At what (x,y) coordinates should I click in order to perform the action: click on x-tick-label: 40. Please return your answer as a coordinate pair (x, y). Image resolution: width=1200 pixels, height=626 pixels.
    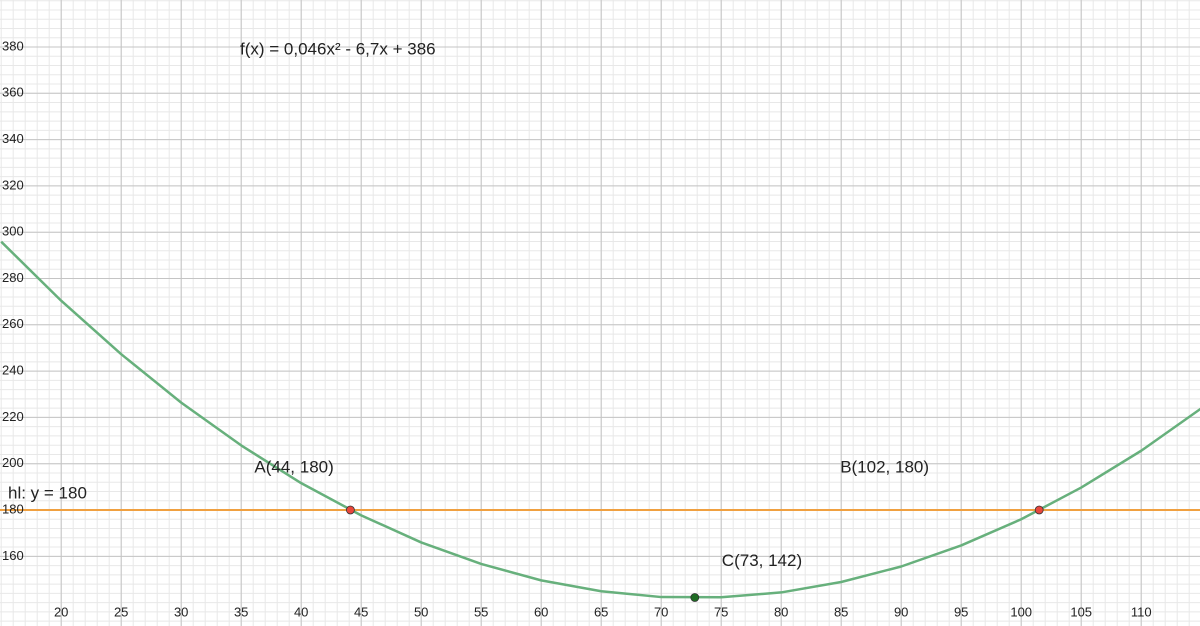
    Looking at the image, I should click on (301, 611).